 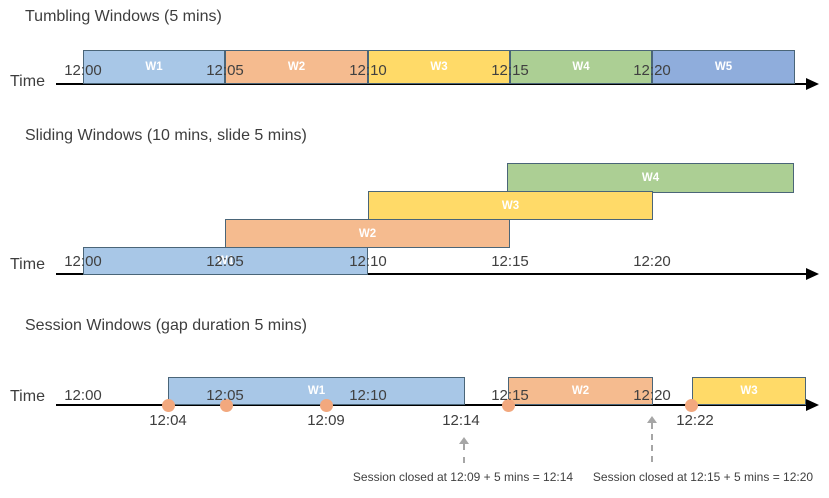 I want to click on closure-annotation: Session closed at 12:09 + 5 mins = 12:14, so click(x=463, y=477).